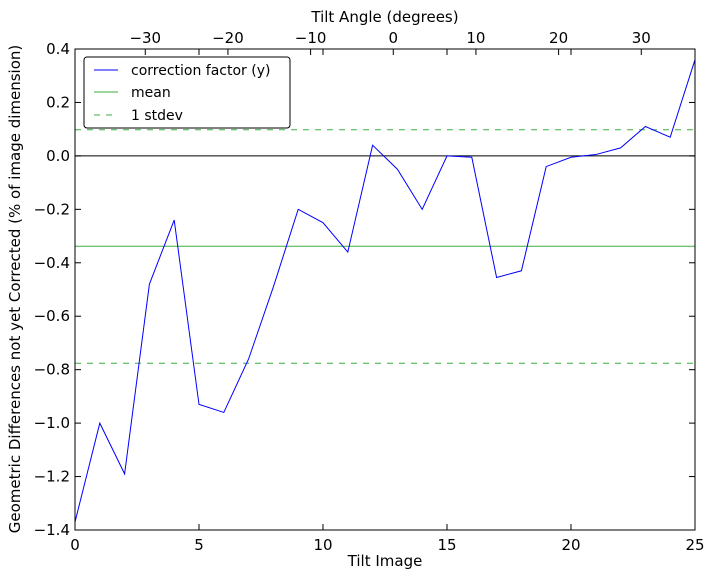  What do you see at coordinates (145, 38) in the screenshot?
I see `top-tick-label: −30` at bounding box center [145, 38].